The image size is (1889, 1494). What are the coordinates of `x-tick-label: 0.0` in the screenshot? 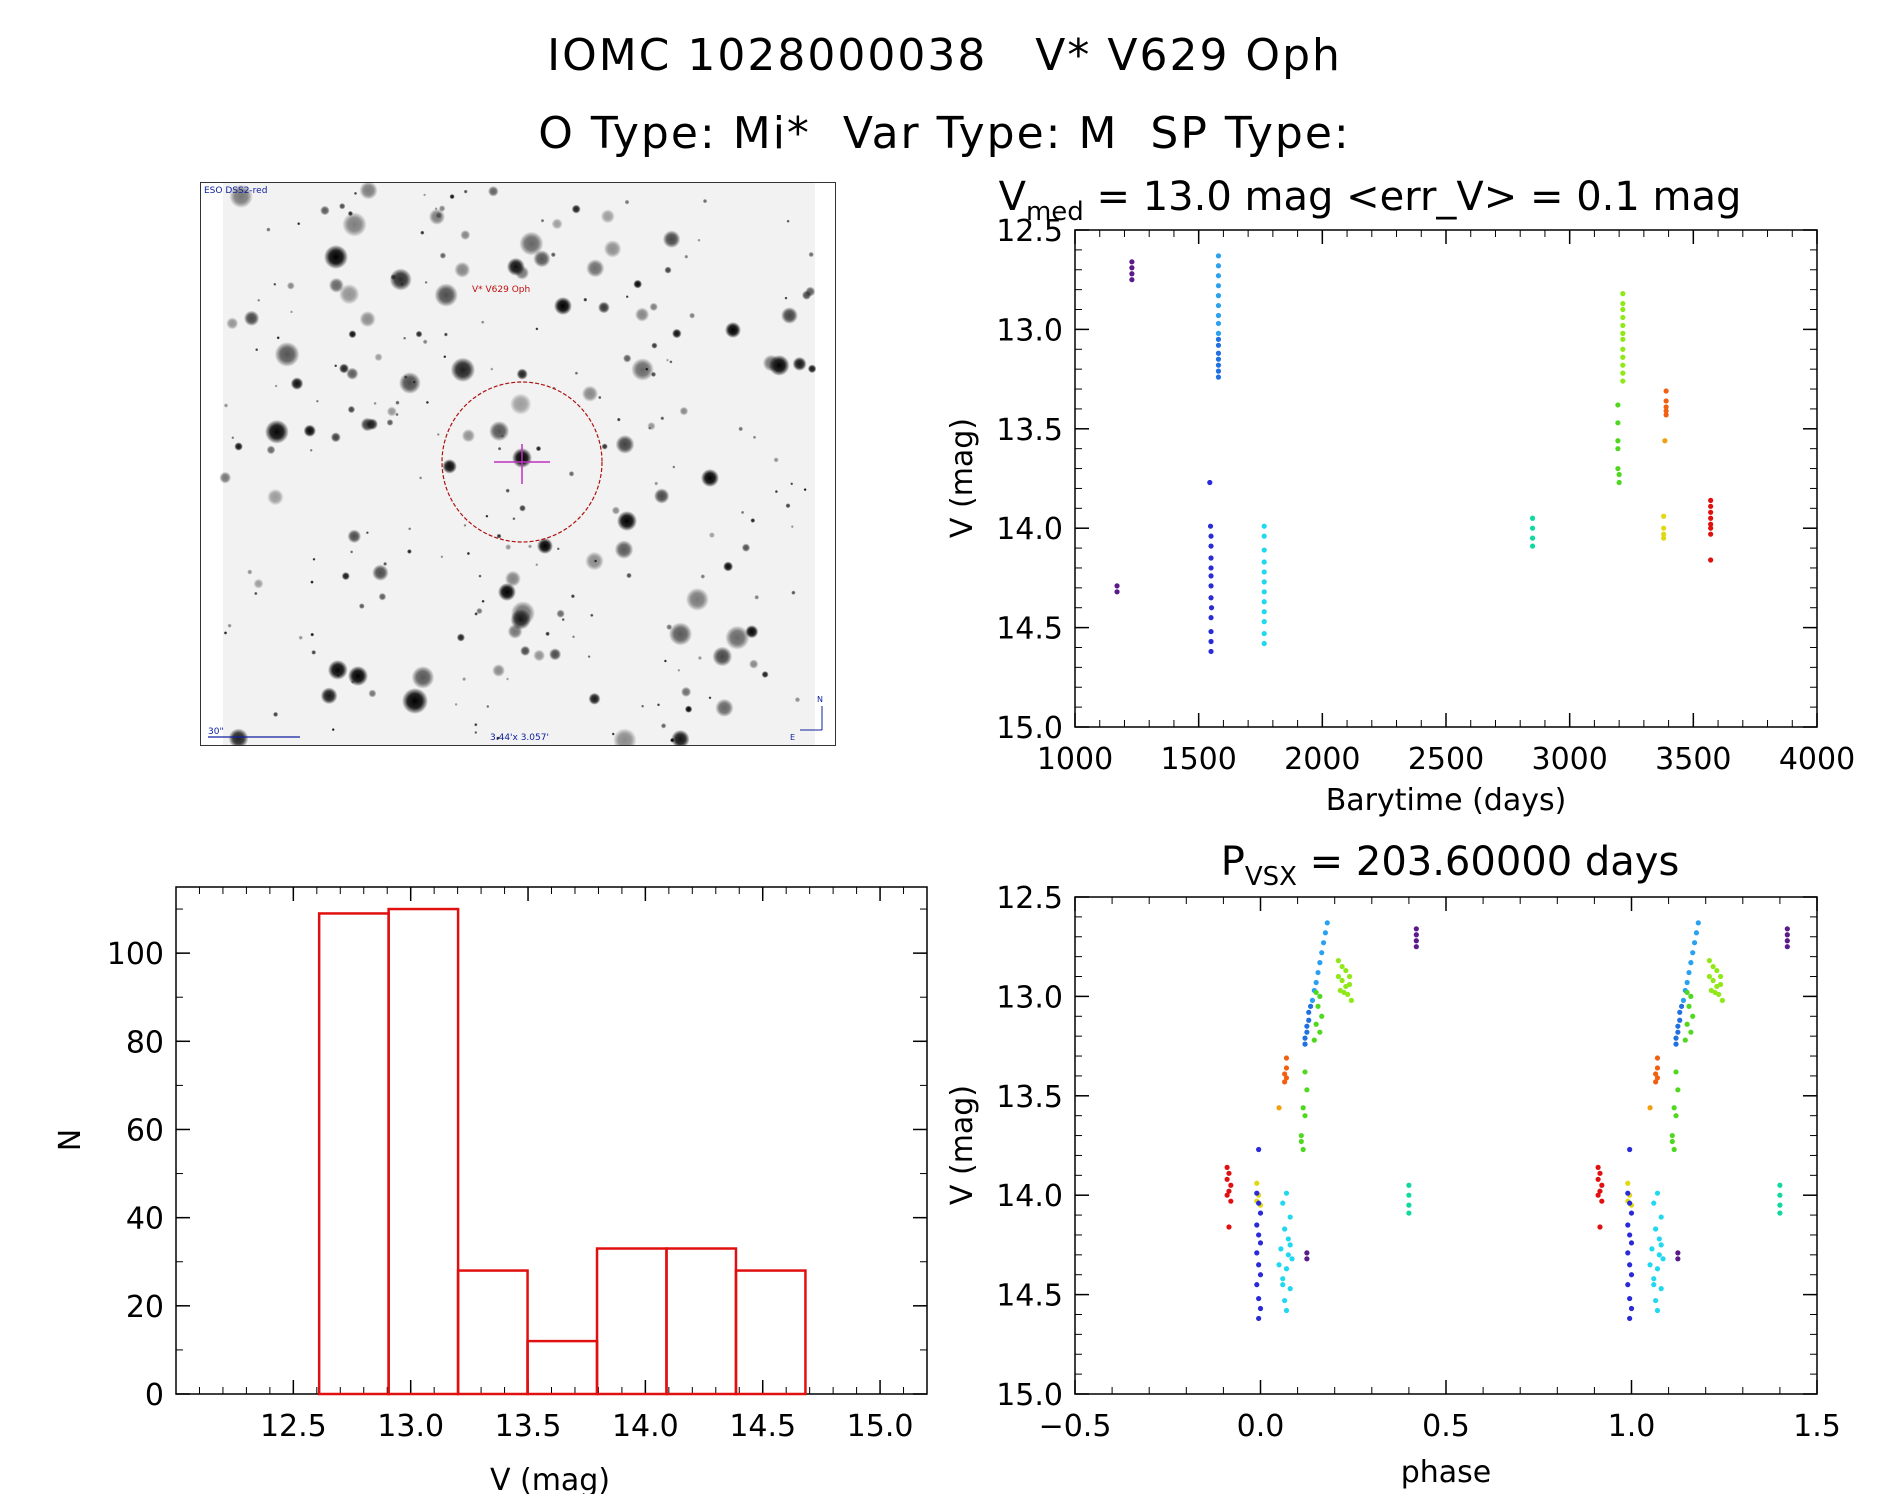 It's located at (1261, 1426).